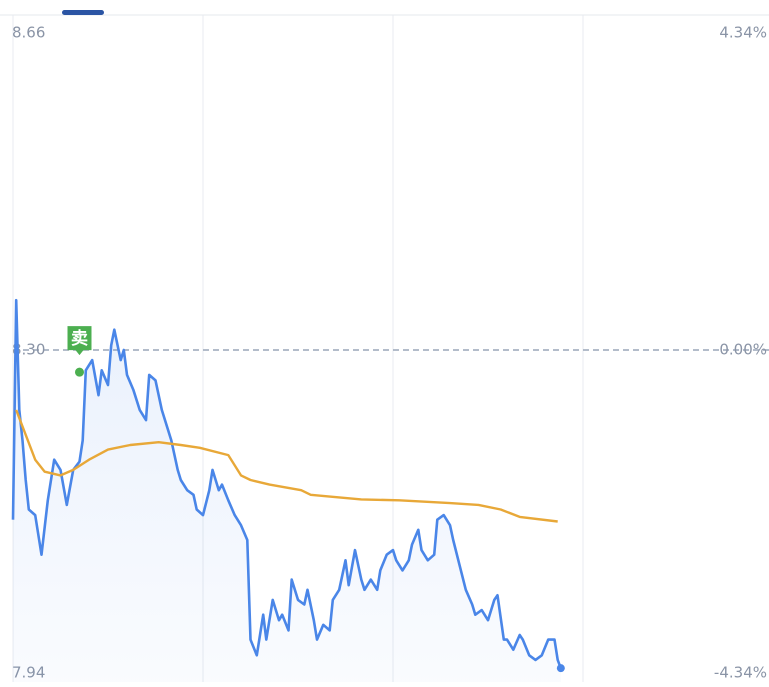  I want to click on tab-indicator, so click(83, 12).